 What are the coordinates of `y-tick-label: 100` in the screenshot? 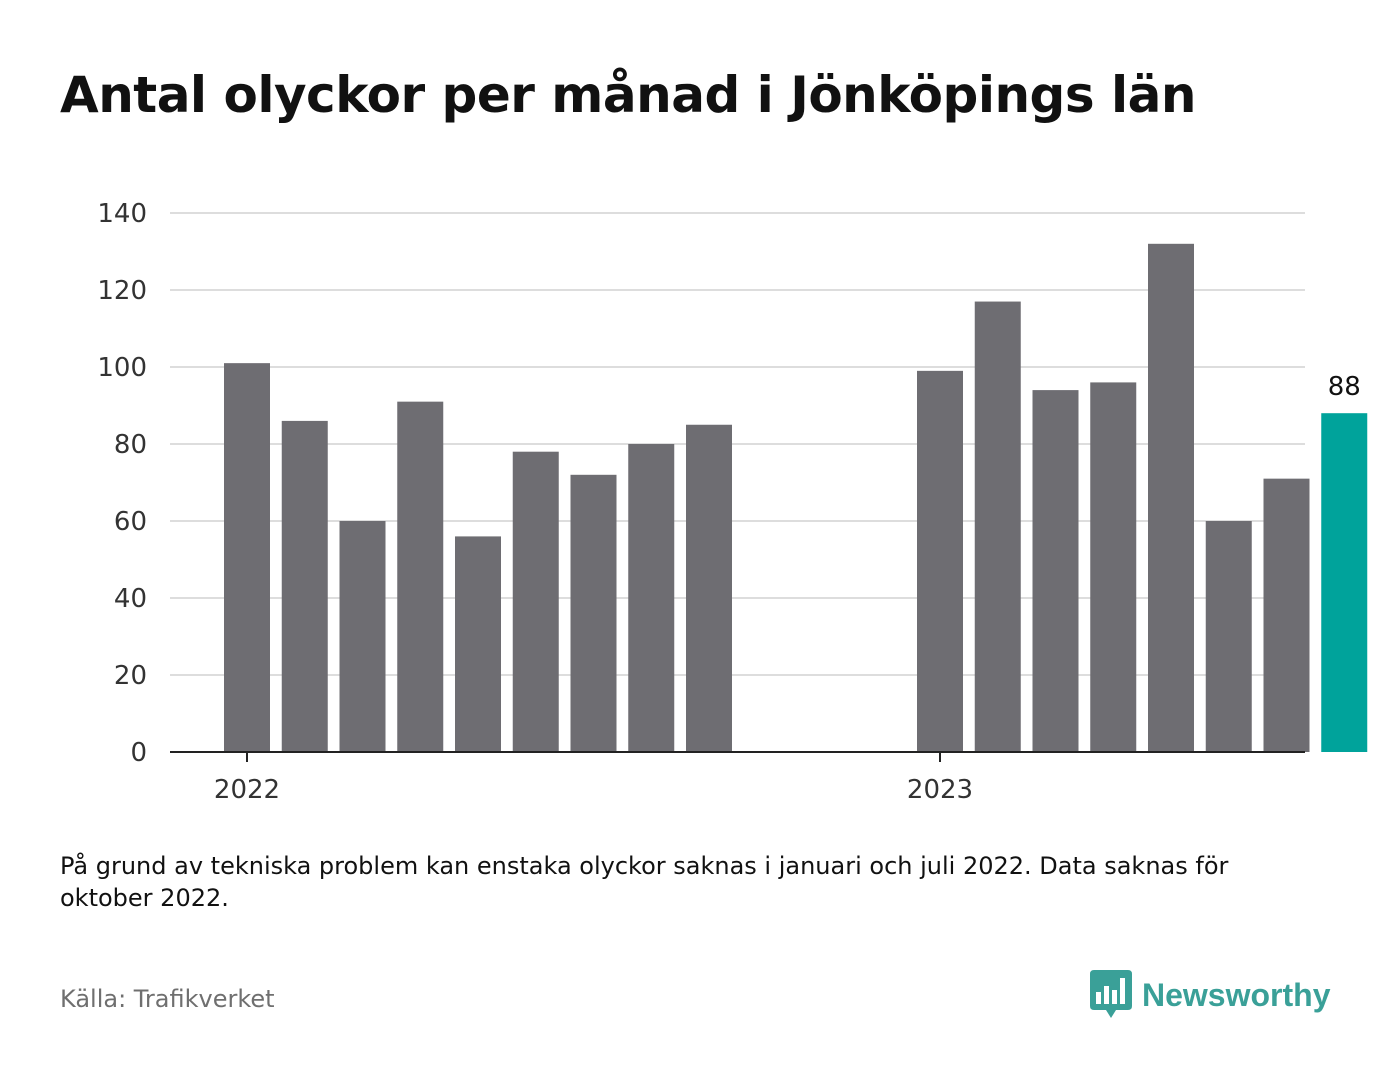 It's located at (122, 368).